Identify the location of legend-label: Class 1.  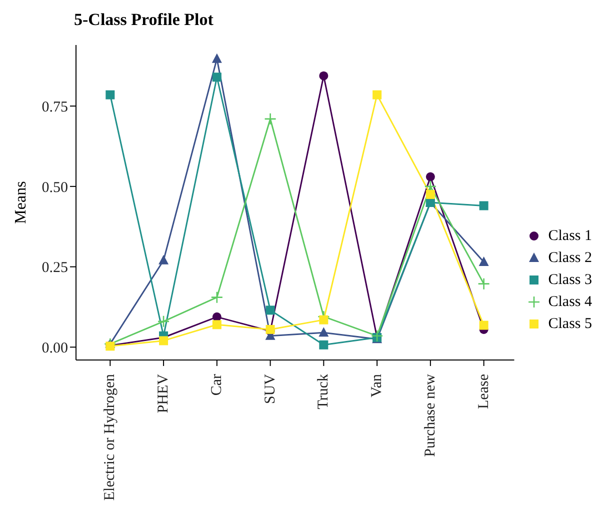
(570, 236).